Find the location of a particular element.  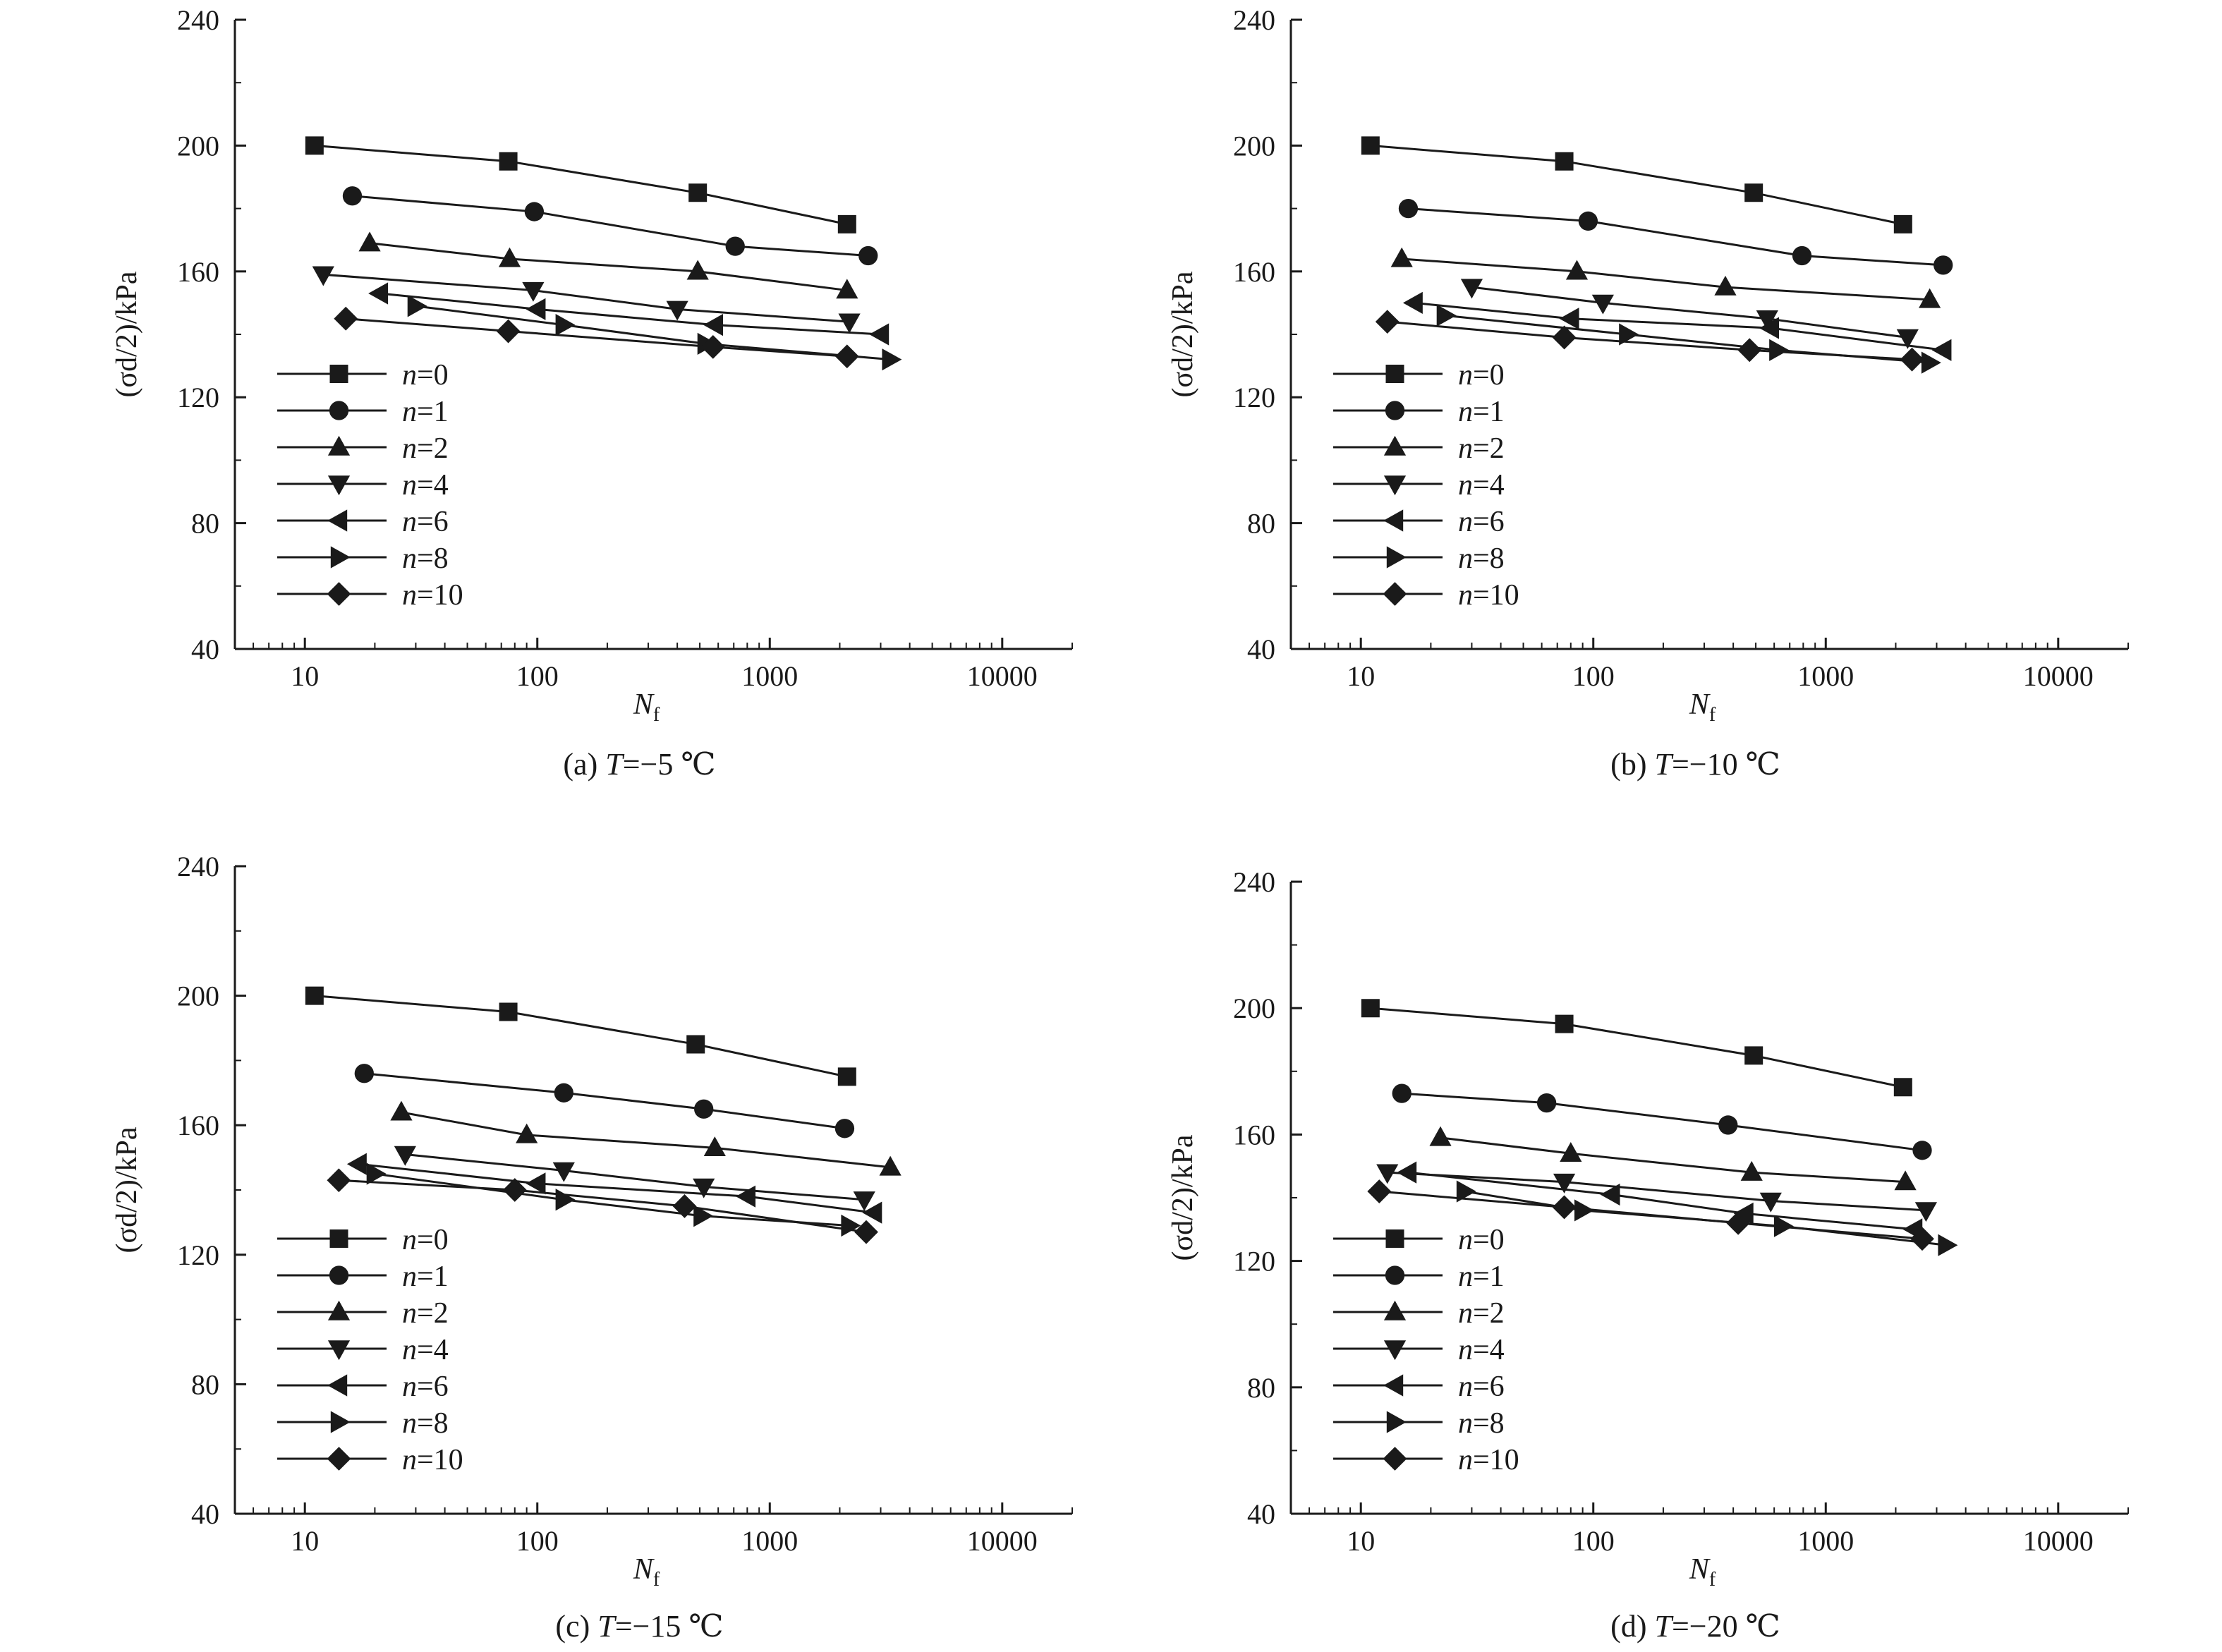

x-tick-label: 100 is located at coordinates (1593, 1541).